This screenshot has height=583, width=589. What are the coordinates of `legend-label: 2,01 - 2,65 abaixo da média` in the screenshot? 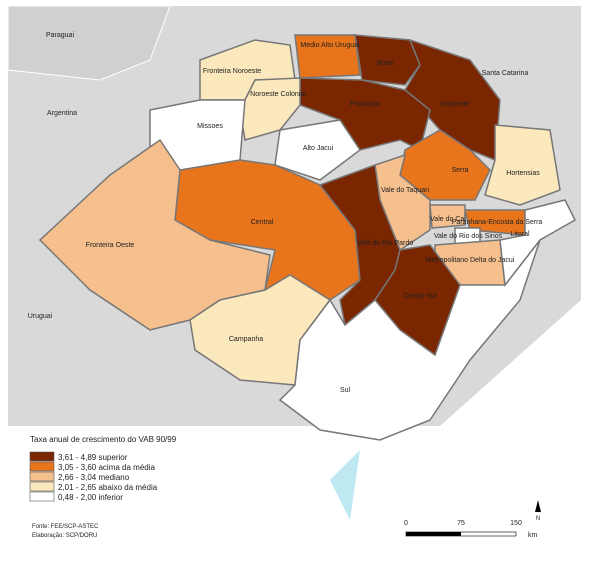 It's located at (108, 487).